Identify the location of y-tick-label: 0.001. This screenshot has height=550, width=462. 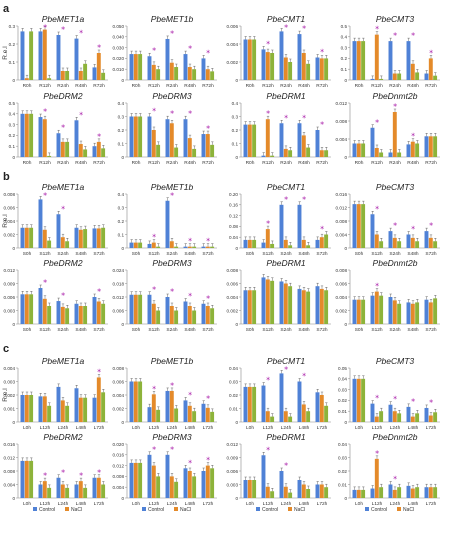
(10, 408).